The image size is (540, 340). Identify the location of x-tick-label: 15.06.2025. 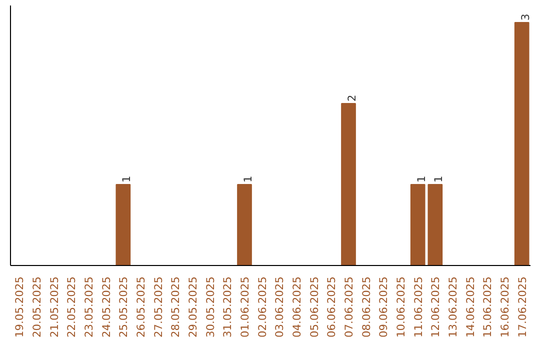
(487, 307).